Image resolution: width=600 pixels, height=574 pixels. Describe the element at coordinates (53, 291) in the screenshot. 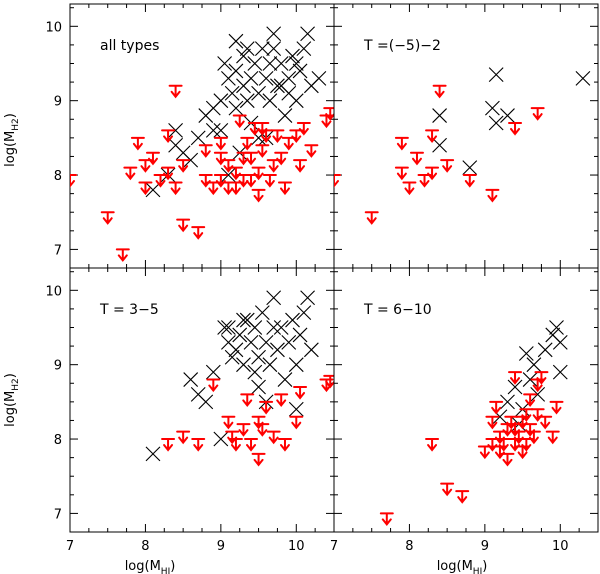

I see `y-tick-label: 10` at that location.